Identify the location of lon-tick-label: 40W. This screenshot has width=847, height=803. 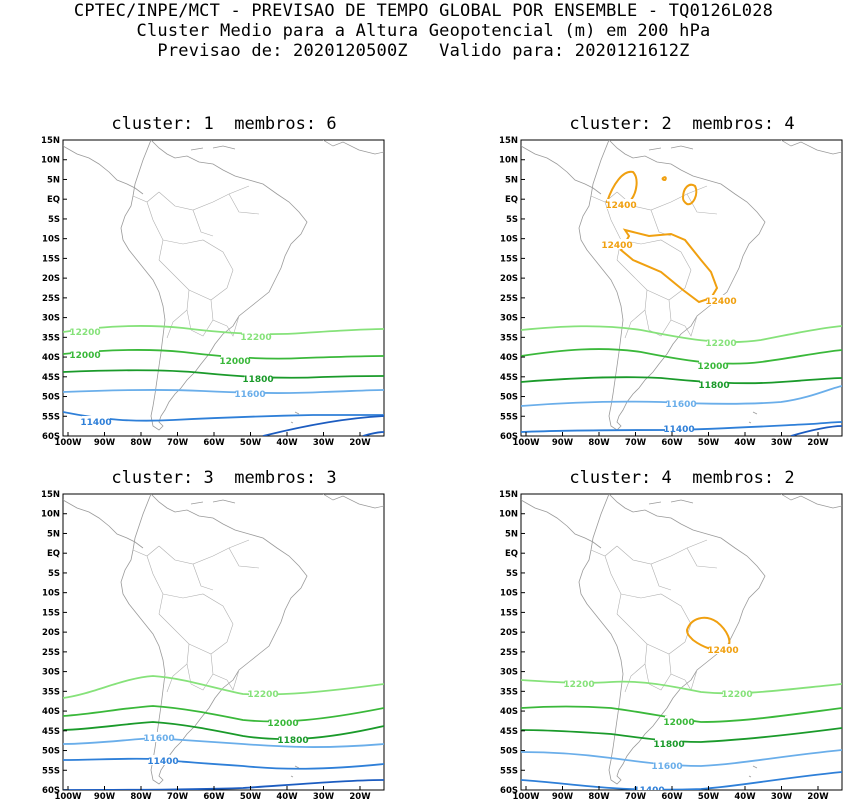
(745, 797).